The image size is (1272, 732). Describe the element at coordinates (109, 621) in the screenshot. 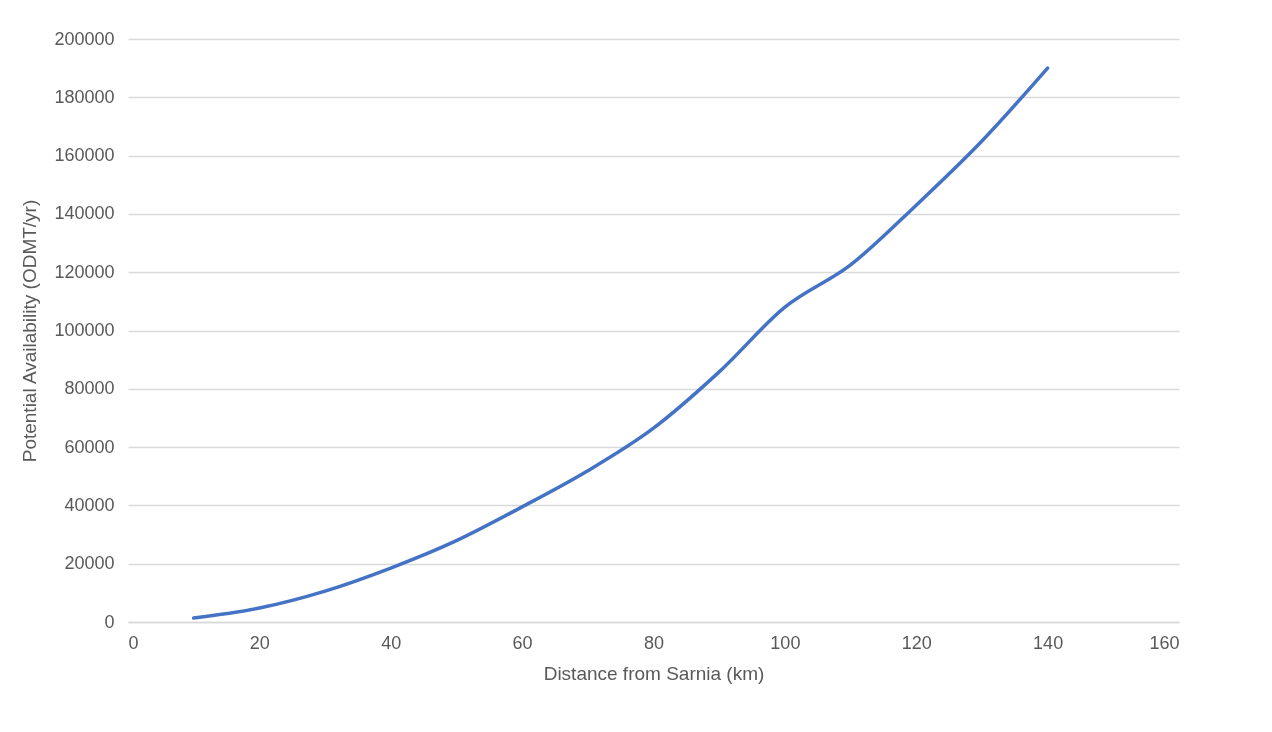

I see `y-tick-label: 0` at that location.